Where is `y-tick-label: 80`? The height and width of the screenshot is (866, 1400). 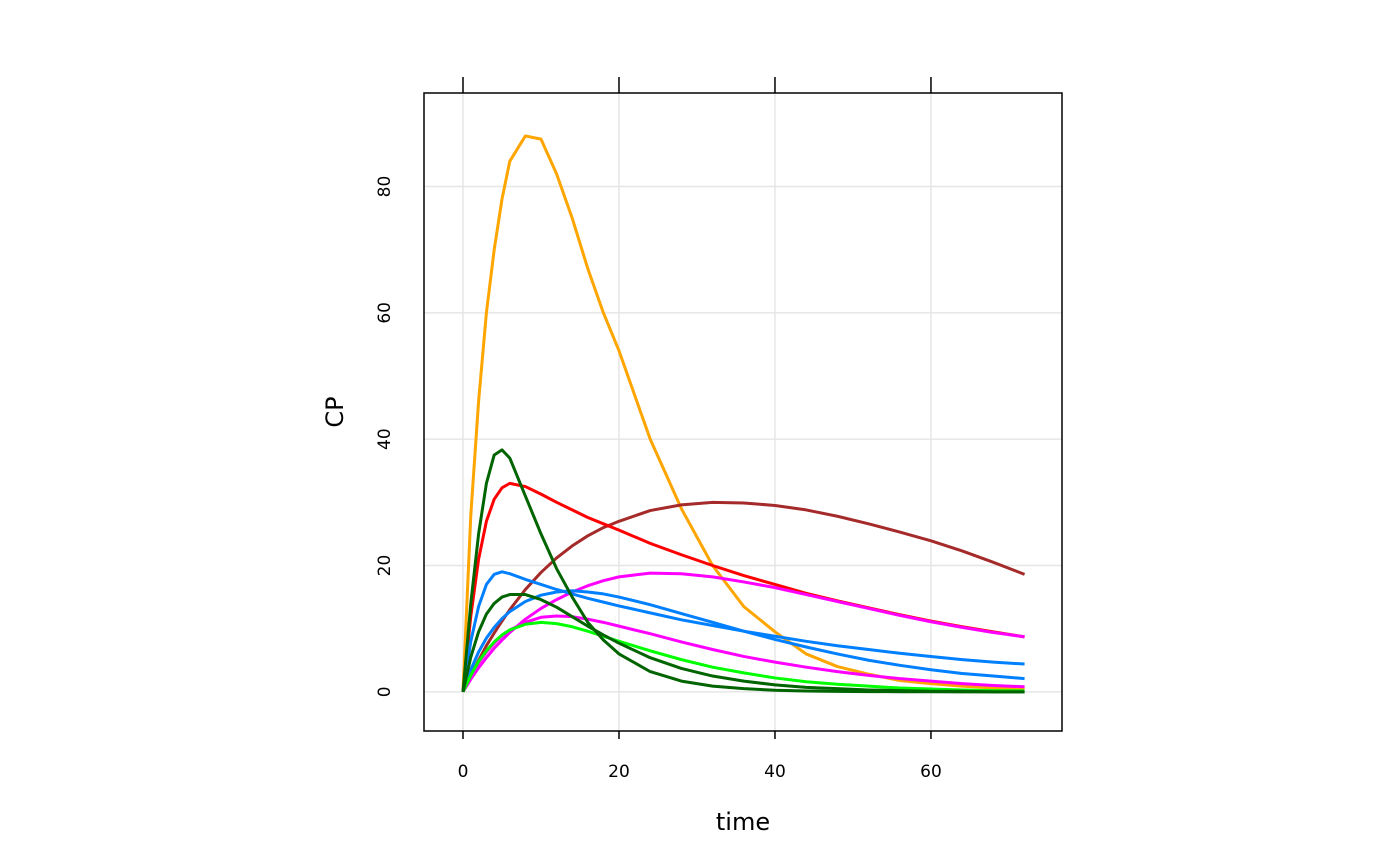
y-tick-label: 80 is located at coordinates (385, 187).